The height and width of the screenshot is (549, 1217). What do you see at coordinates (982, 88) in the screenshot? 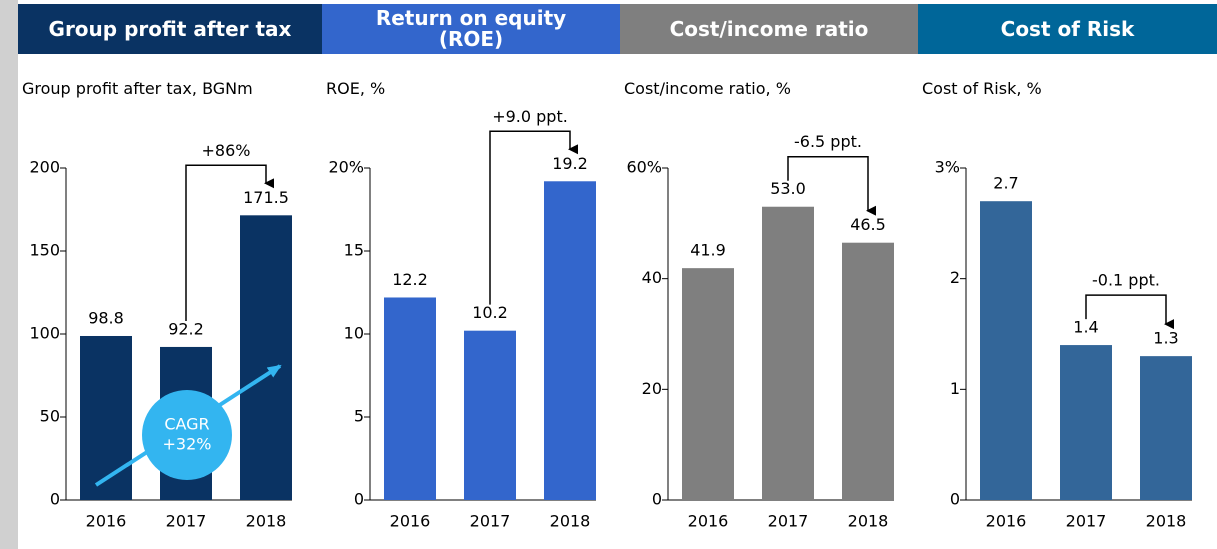
I see `panel-subtitle: Cost of Risk, %` at bounding box center [982, 88].